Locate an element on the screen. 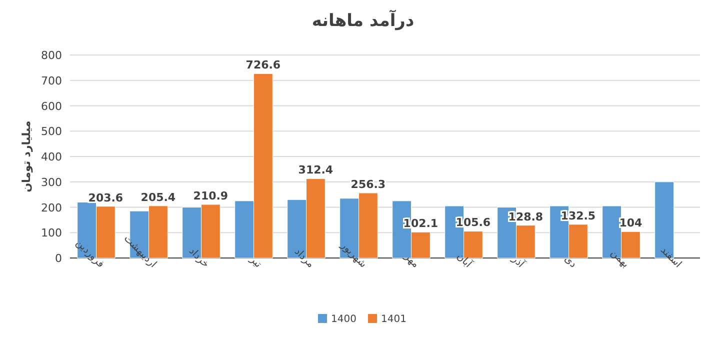 Image resolution: width=726 pixels, height=343 pixels. x-tick-label: مهر is located at coordinates (411, 260).